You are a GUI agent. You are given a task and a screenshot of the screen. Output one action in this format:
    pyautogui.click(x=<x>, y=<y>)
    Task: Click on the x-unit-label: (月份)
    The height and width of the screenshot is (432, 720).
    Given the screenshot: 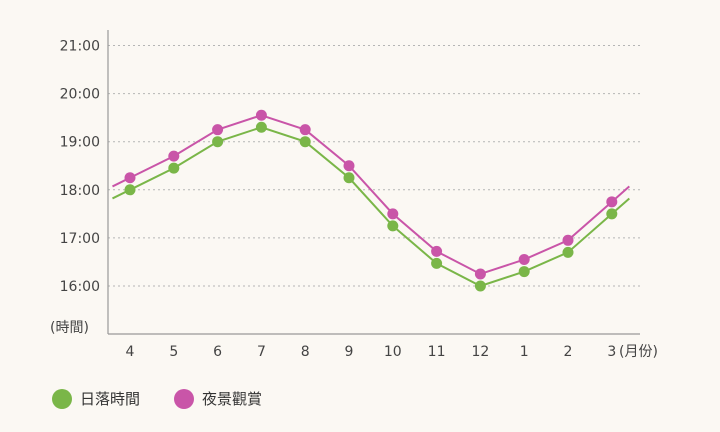 What is the action you would take?
    pyautogui.click(x=638, y=352)
    